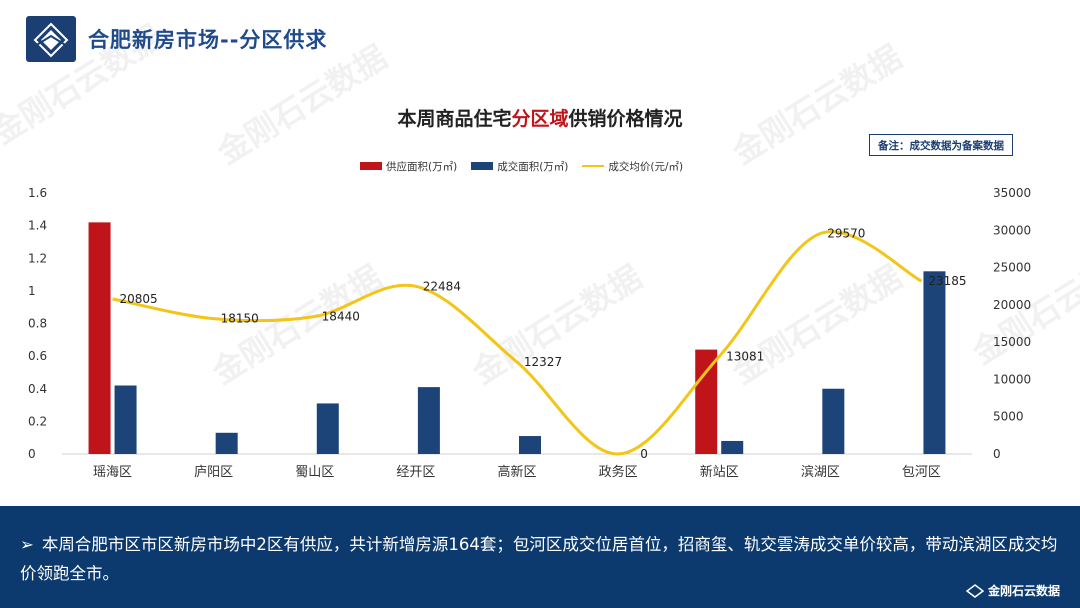 The width and height of the screenshot is (1080, 608). Describe the element at coordinates (1012, 268) in the screenshot. I see `y-right-tick-label: 25000` at that location.